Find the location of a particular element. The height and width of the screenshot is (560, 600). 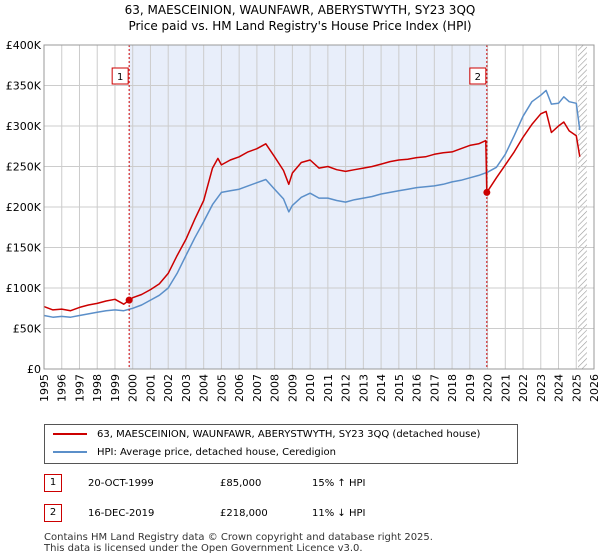

x-tick-label: 2022 is located at coordinates (523, 388).